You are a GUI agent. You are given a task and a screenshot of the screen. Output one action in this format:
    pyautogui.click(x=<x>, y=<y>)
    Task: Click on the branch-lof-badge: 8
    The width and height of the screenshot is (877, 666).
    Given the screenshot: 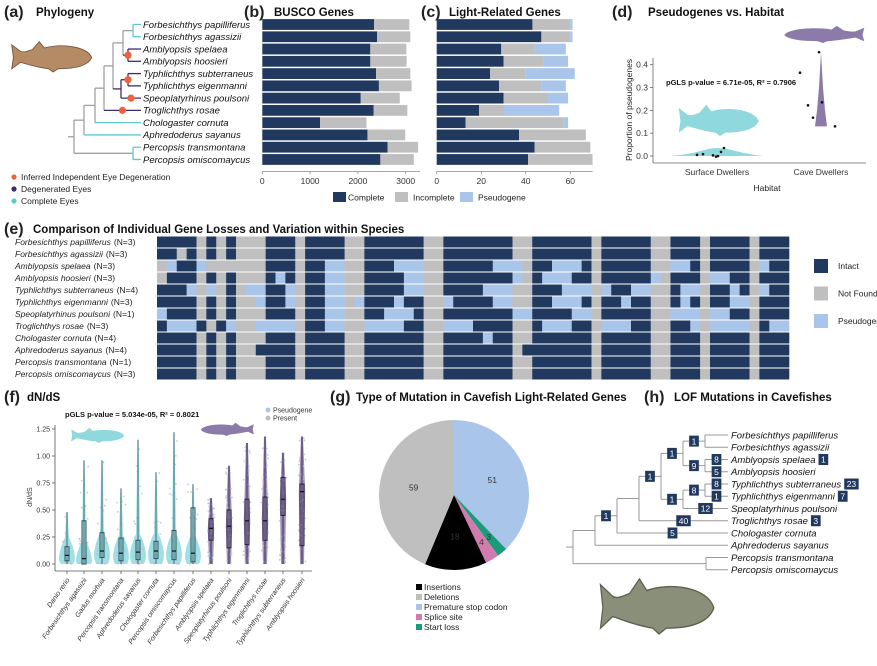 What is the action you would take?
    pyautogui.click(x=716, y=484)
    